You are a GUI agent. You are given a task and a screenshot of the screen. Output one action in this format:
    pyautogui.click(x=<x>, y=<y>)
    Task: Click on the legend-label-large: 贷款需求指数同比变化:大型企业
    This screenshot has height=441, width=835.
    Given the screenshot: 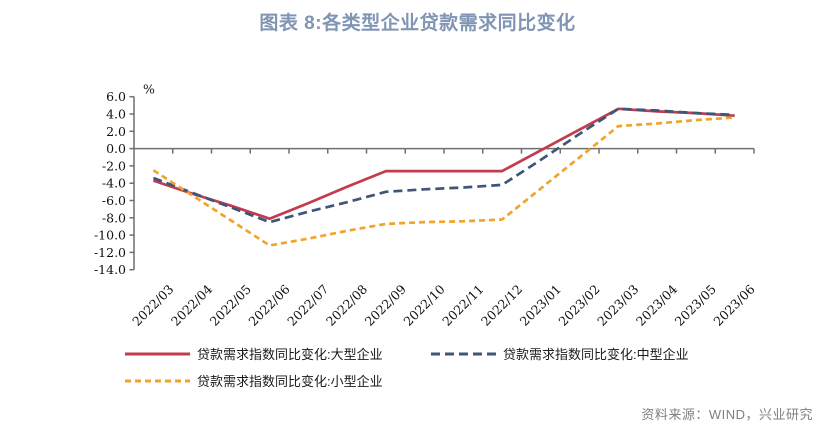 What is the action you would take?
    pyautogui.click(x=290, y=354)
    